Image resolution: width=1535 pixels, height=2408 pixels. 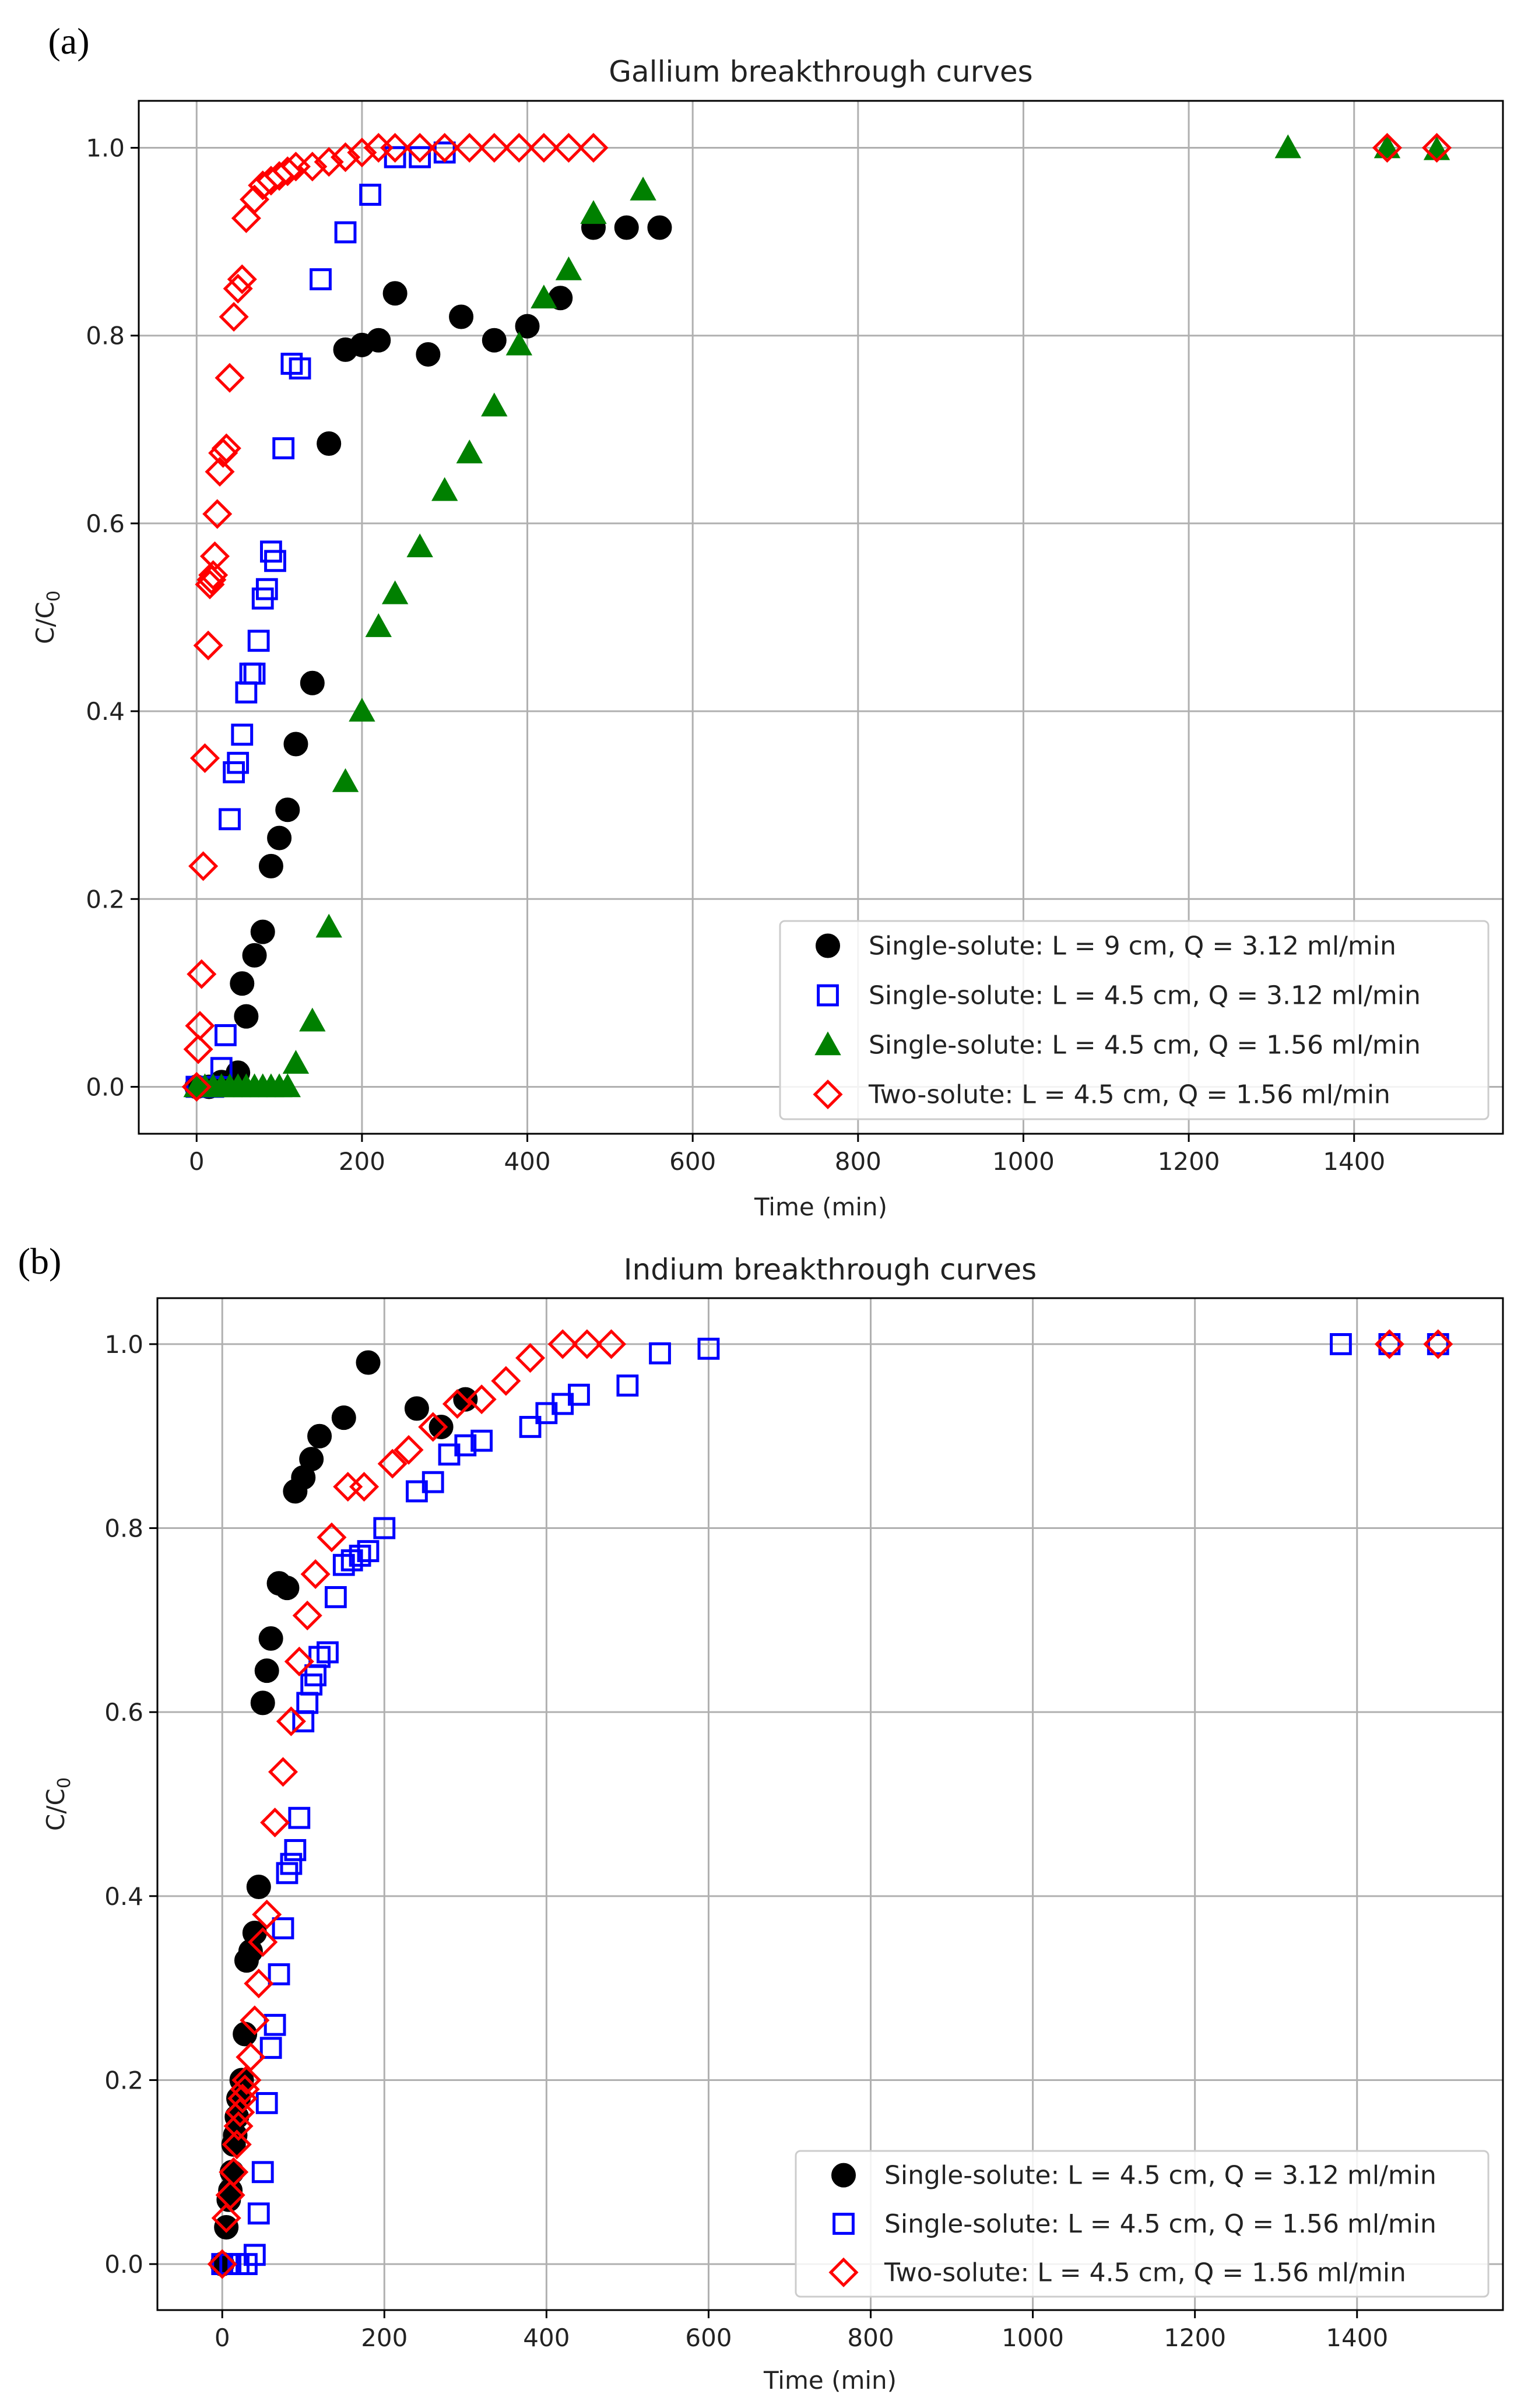 I want to click on y-tick-label: 0.4, so click(x=105, y=711).